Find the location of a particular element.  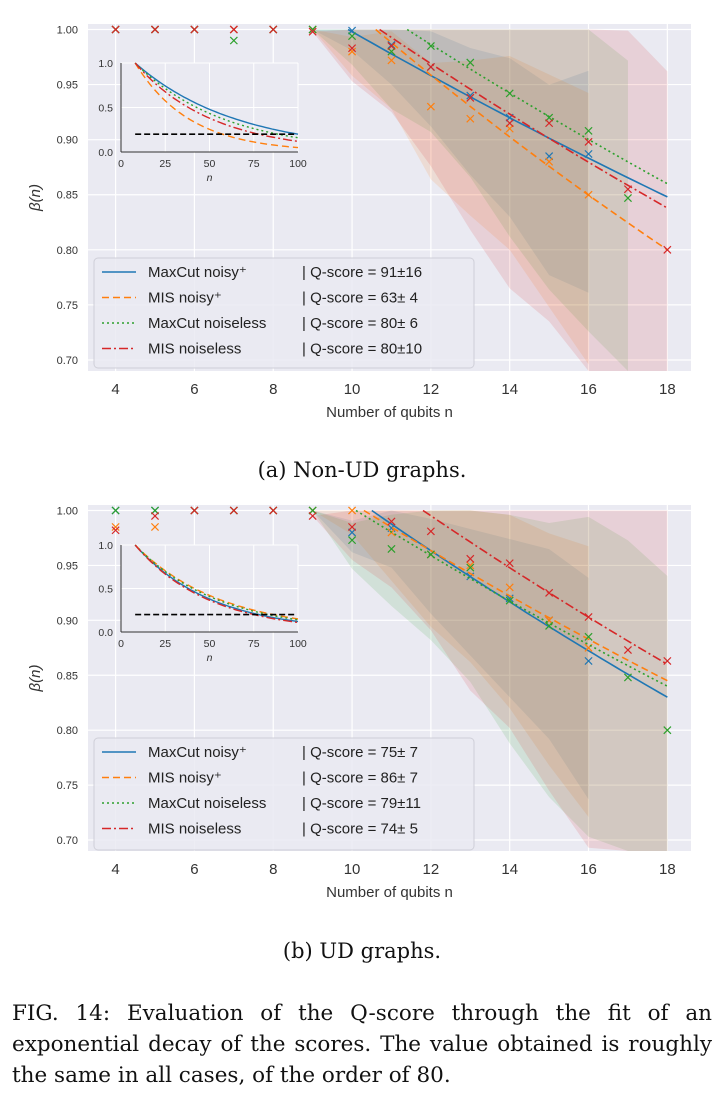

inset-fit-mis_noisy is located at coordinates (216, 105).